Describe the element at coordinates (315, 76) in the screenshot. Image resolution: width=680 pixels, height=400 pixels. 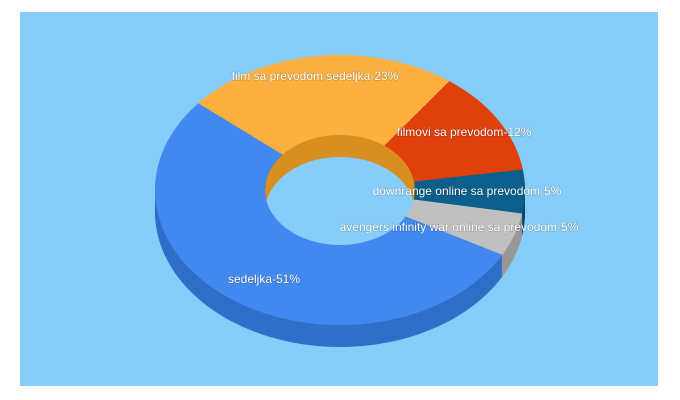
I see `data-label: film sa prevodom sedeljka-23%` at that location.